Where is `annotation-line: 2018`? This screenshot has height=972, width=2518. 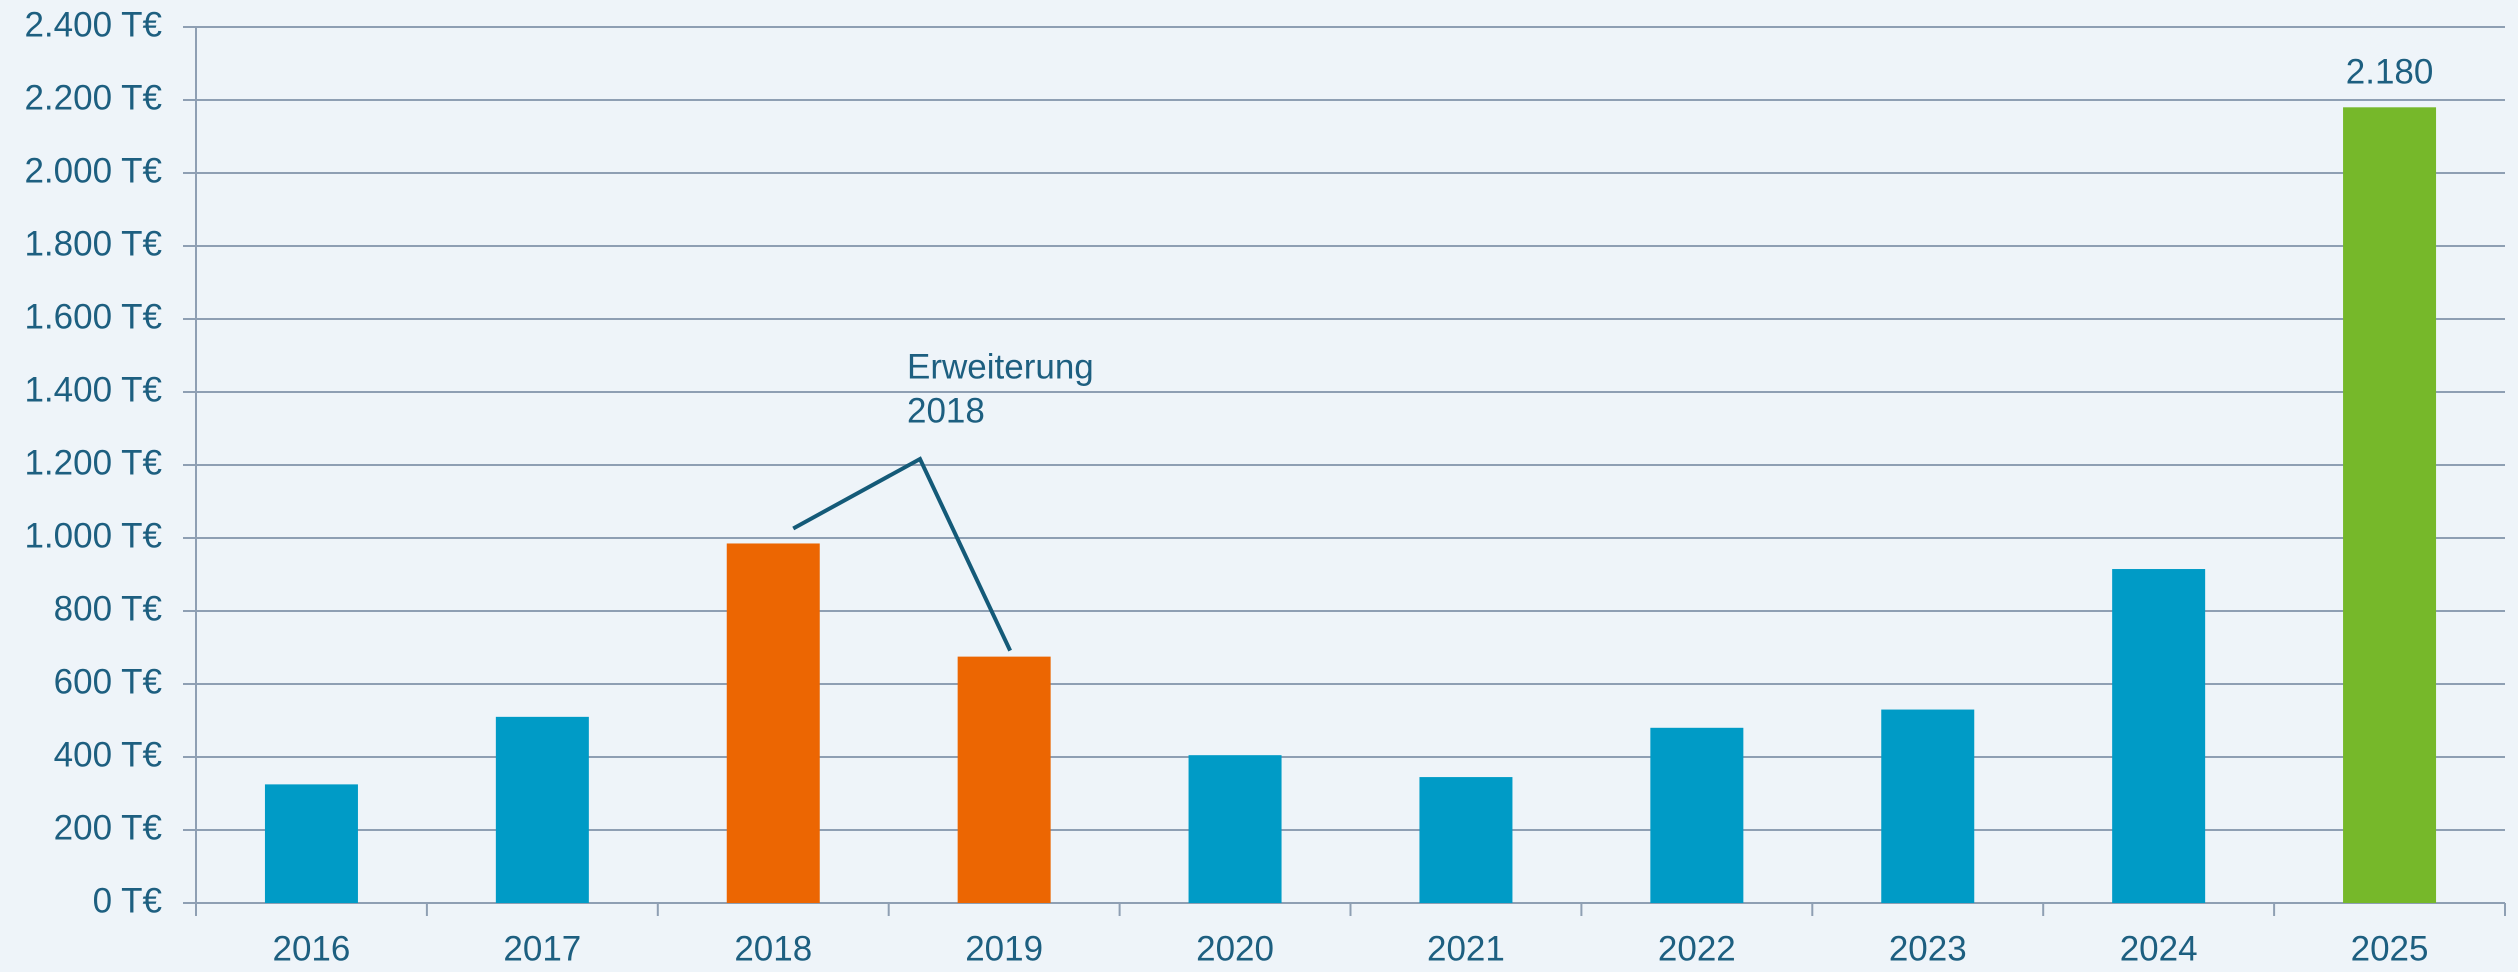
annotation-line: 2018 is located at coordinates (946, 410).